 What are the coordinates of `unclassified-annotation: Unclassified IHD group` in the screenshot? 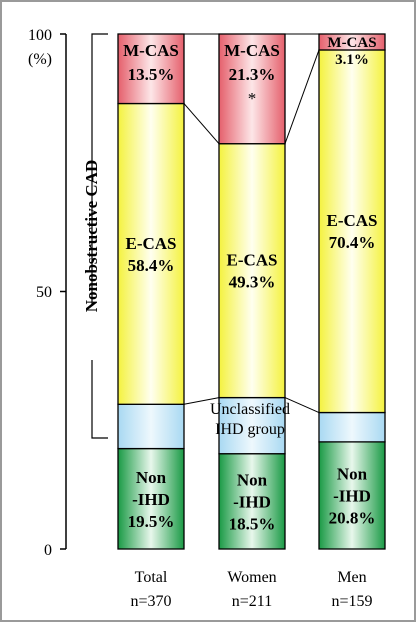 It's located at (250, 419).